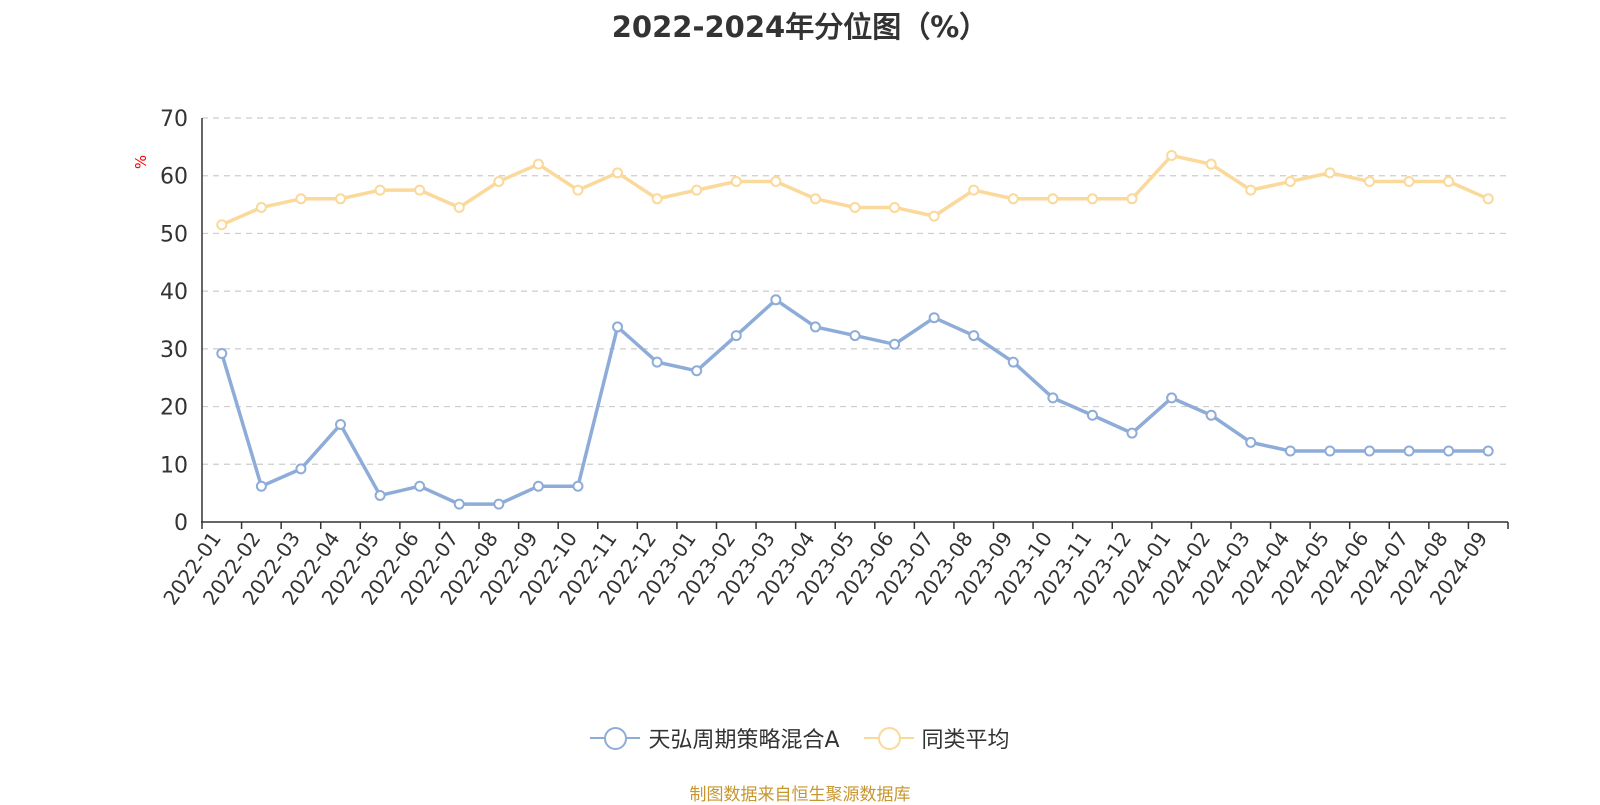  Describe the element at coordinates (181, 523) in the screenshot. I see `y-tick-label: 0` at that location.